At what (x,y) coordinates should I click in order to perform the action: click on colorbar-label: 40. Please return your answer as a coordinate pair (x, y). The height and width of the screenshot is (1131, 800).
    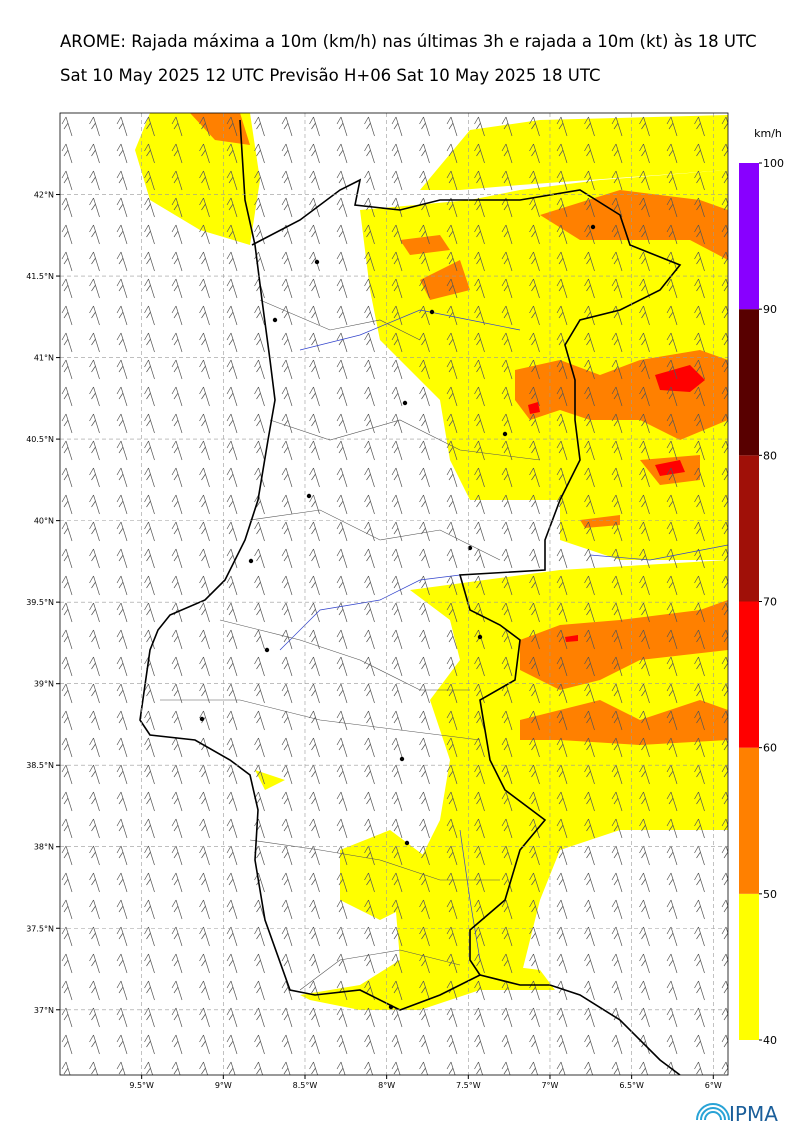
    Looking at the image, I should click on (770, 1040).